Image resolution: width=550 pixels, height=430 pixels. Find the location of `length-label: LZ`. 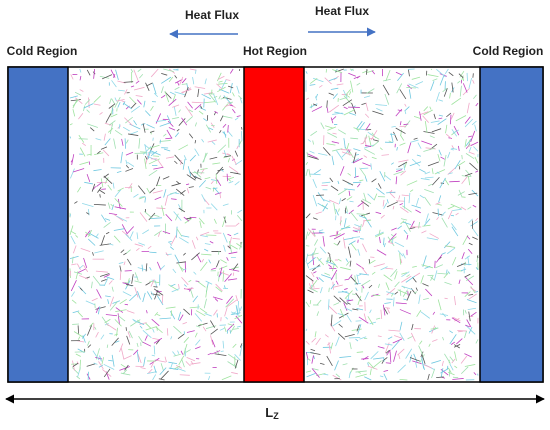

length-label: LZ is located at coordinates (272, 413).